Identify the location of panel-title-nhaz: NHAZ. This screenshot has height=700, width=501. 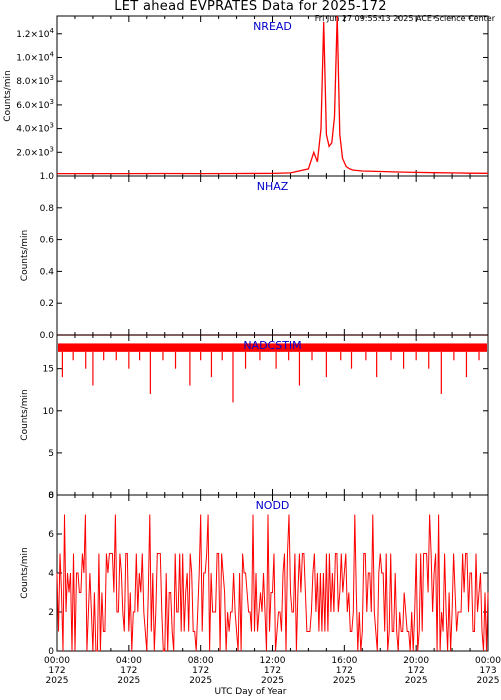
(273, 186).